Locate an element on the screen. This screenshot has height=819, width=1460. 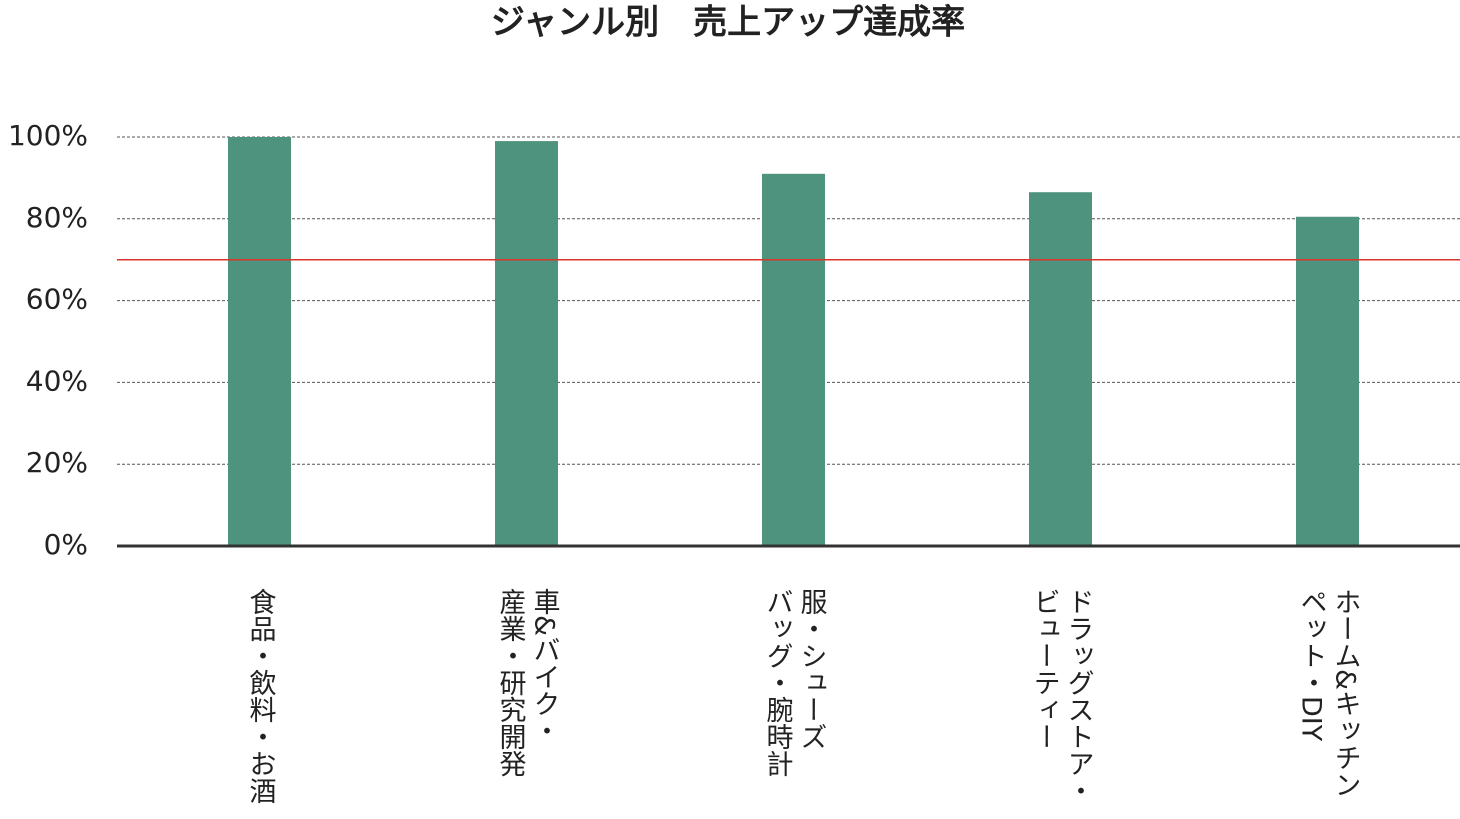
x-tick-label: 服・シューズ バッグ・腕時計 is located at coordinates (794, 682).